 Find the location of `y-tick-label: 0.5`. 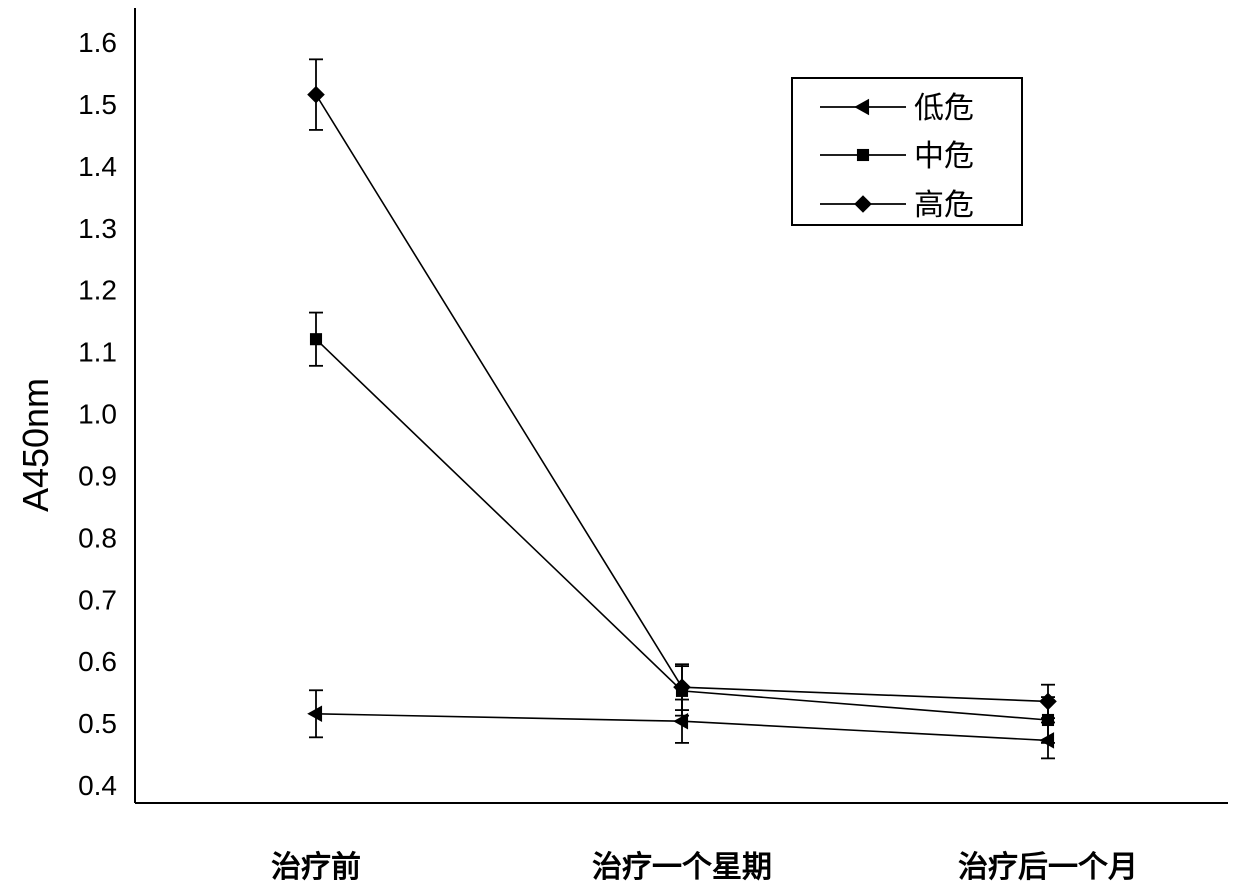

y-tick-label: 0.5 is located at coordinates (97, 723).